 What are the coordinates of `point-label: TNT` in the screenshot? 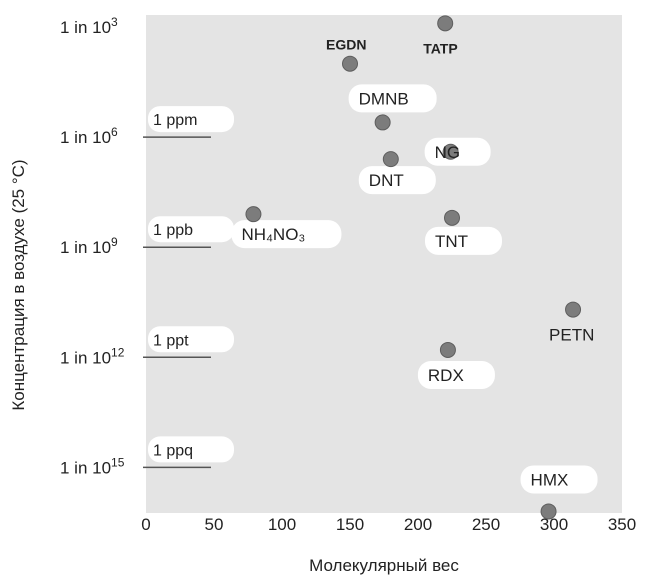 It's located at (451, 241).